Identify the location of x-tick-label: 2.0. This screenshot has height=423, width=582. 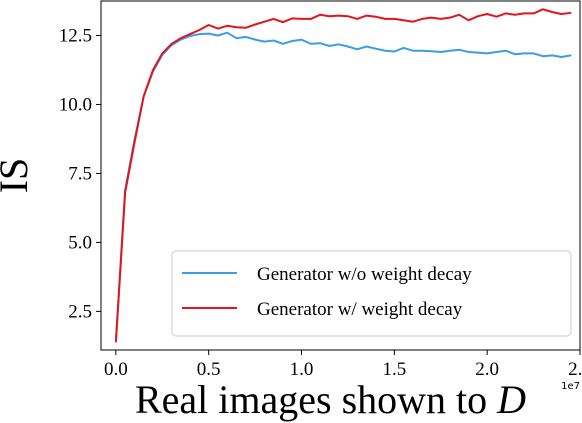
(487, 369).